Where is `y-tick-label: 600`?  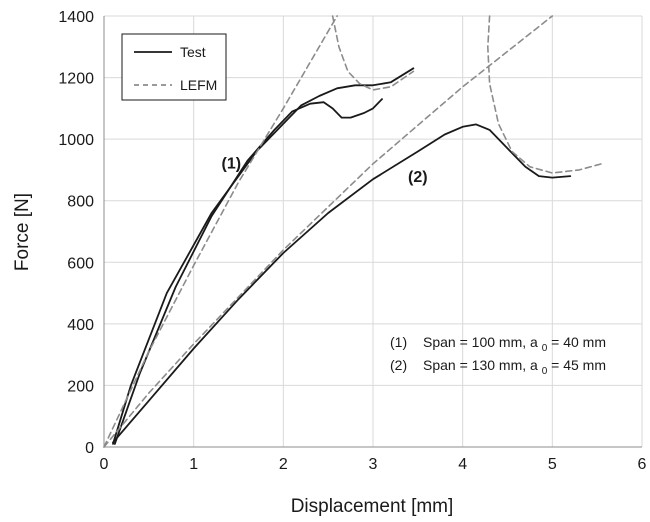
y-tick-label: 600 is located at coordinates (80, 263).